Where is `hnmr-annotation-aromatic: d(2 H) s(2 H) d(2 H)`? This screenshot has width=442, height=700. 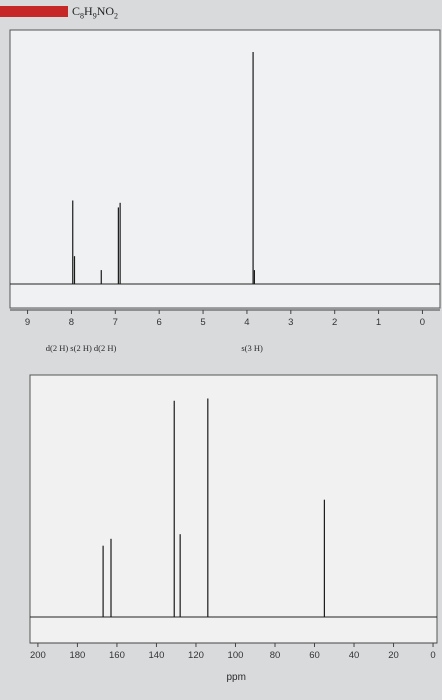
hnmr-annotation-aromatic: d(2 H) s(2 H) d(2 H) is located at coordinates (81, 348).